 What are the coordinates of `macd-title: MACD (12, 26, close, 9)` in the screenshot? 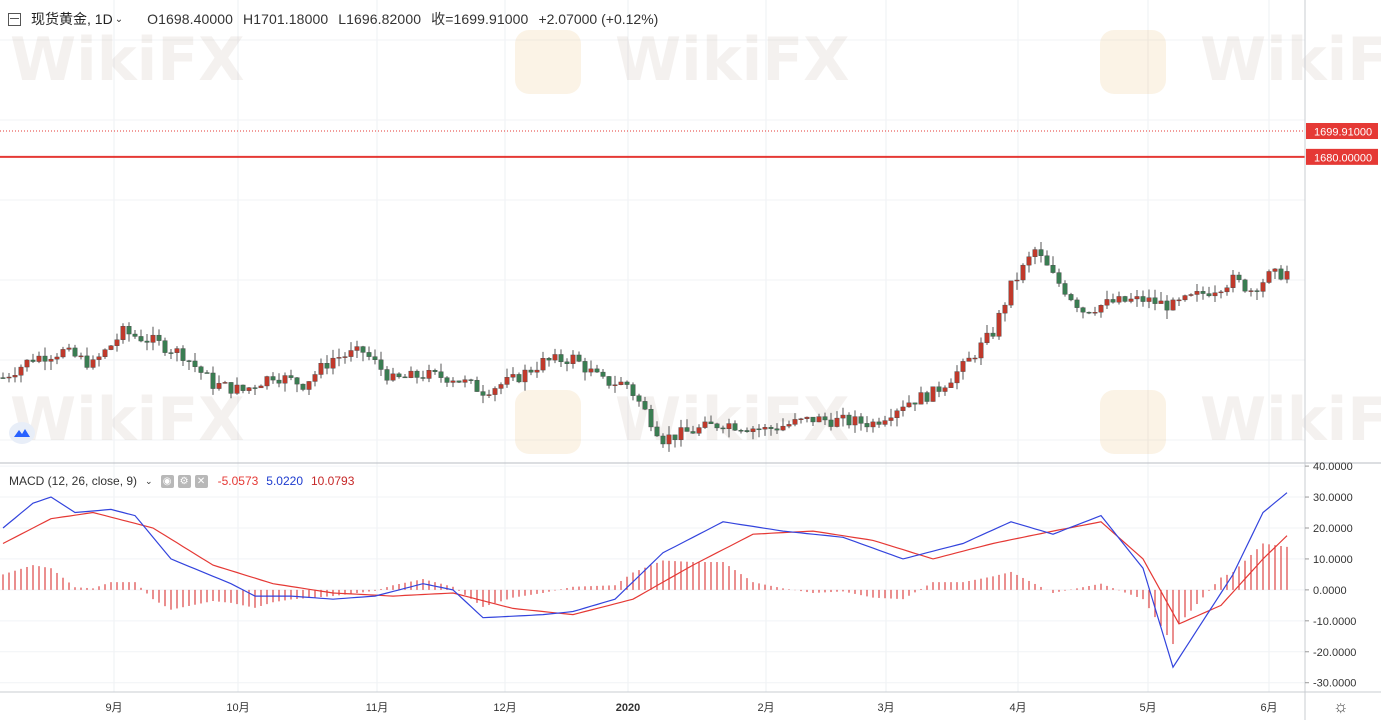 It's located at (73, 481).